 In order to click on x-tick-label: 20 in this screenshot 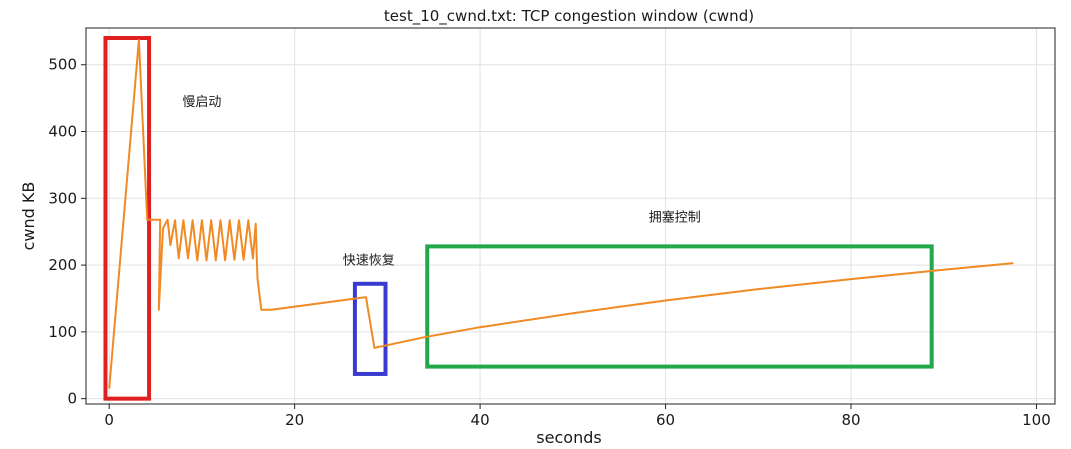, I will do `click(294, 420)`.